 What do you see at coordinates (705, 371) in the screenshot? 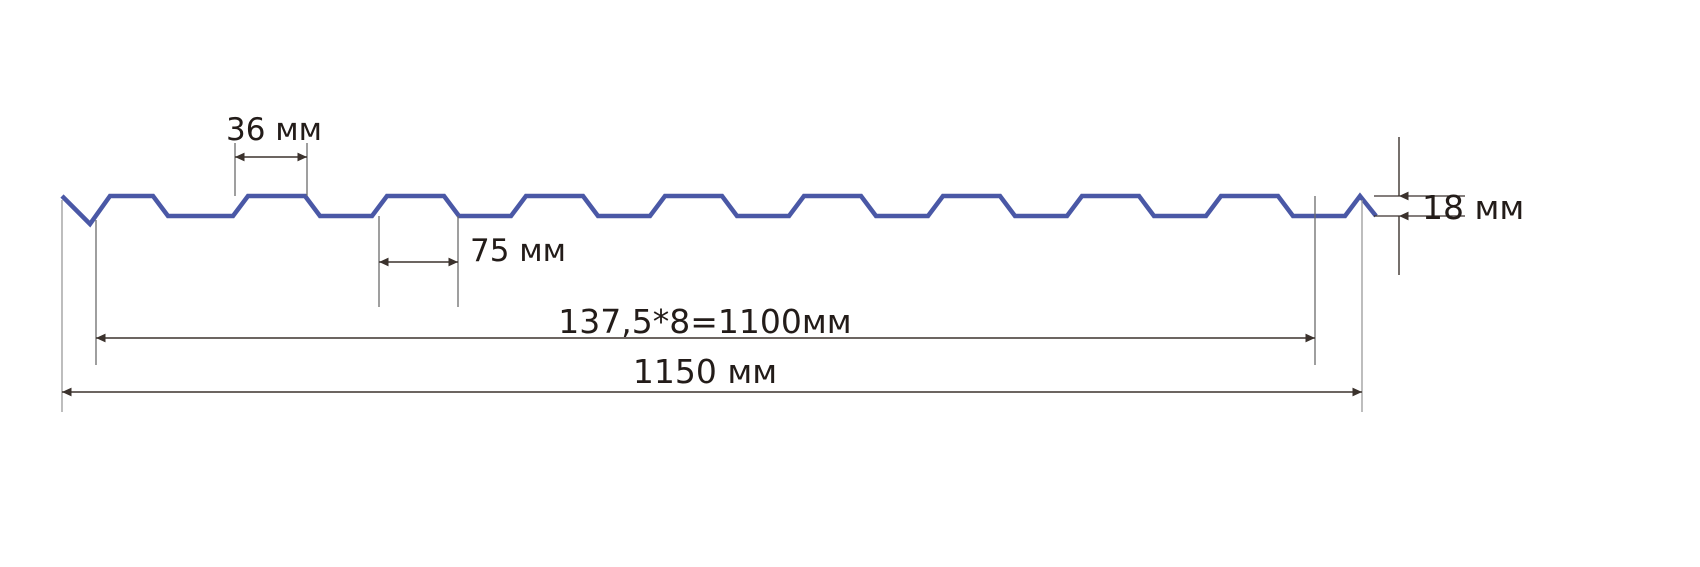
I see `dimension-label-1150: 1150 мм` at bounding box center [705, 371].